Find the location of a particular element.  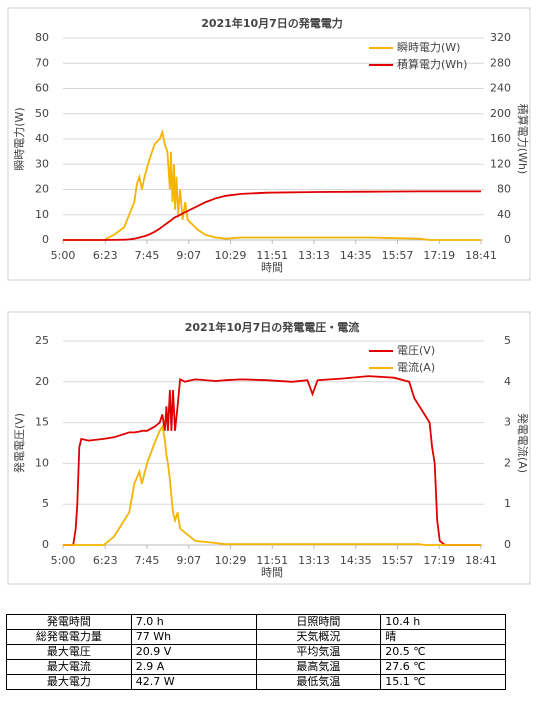

y-tick-label: 50 is located at coordinates (42, 113).